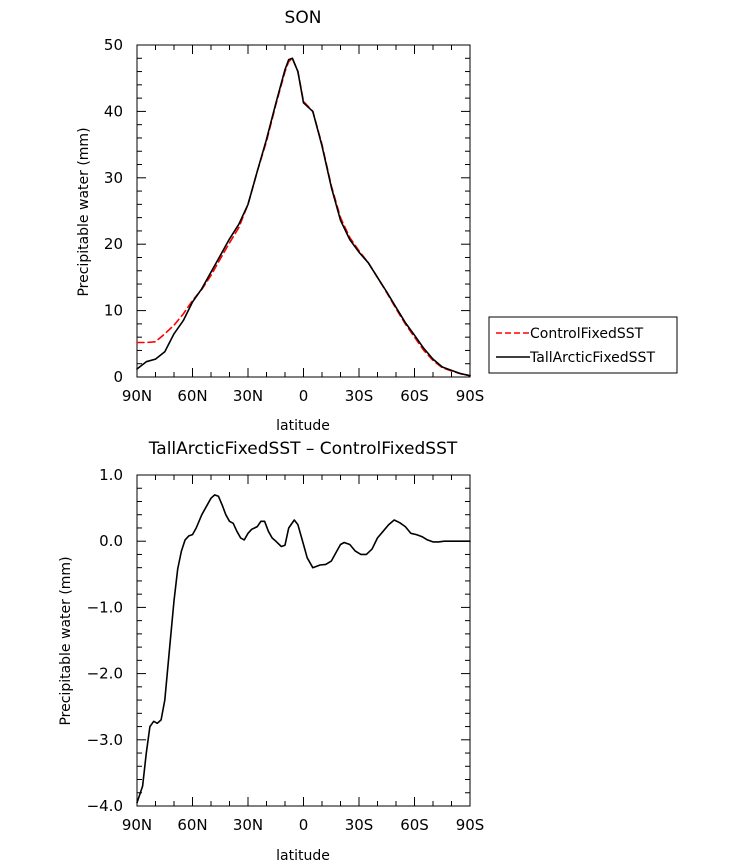 The width and height of the screenshot is (733, 866). I want to click on y-tick-label: −2.0, so click(105, 674).